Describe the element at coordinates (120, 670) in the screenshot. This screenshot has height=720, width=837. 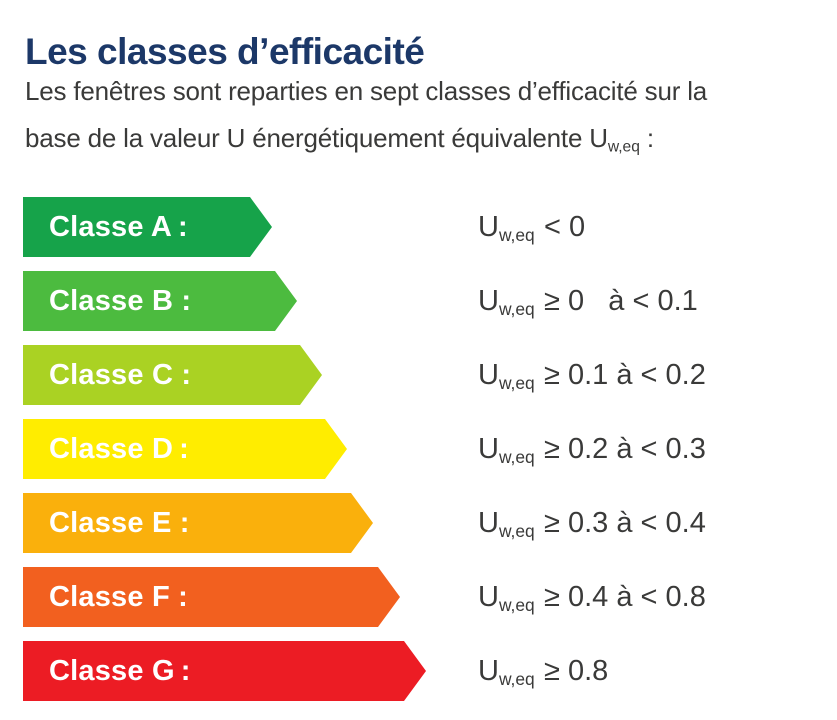
I see `class-label: Classe G :` at that location.